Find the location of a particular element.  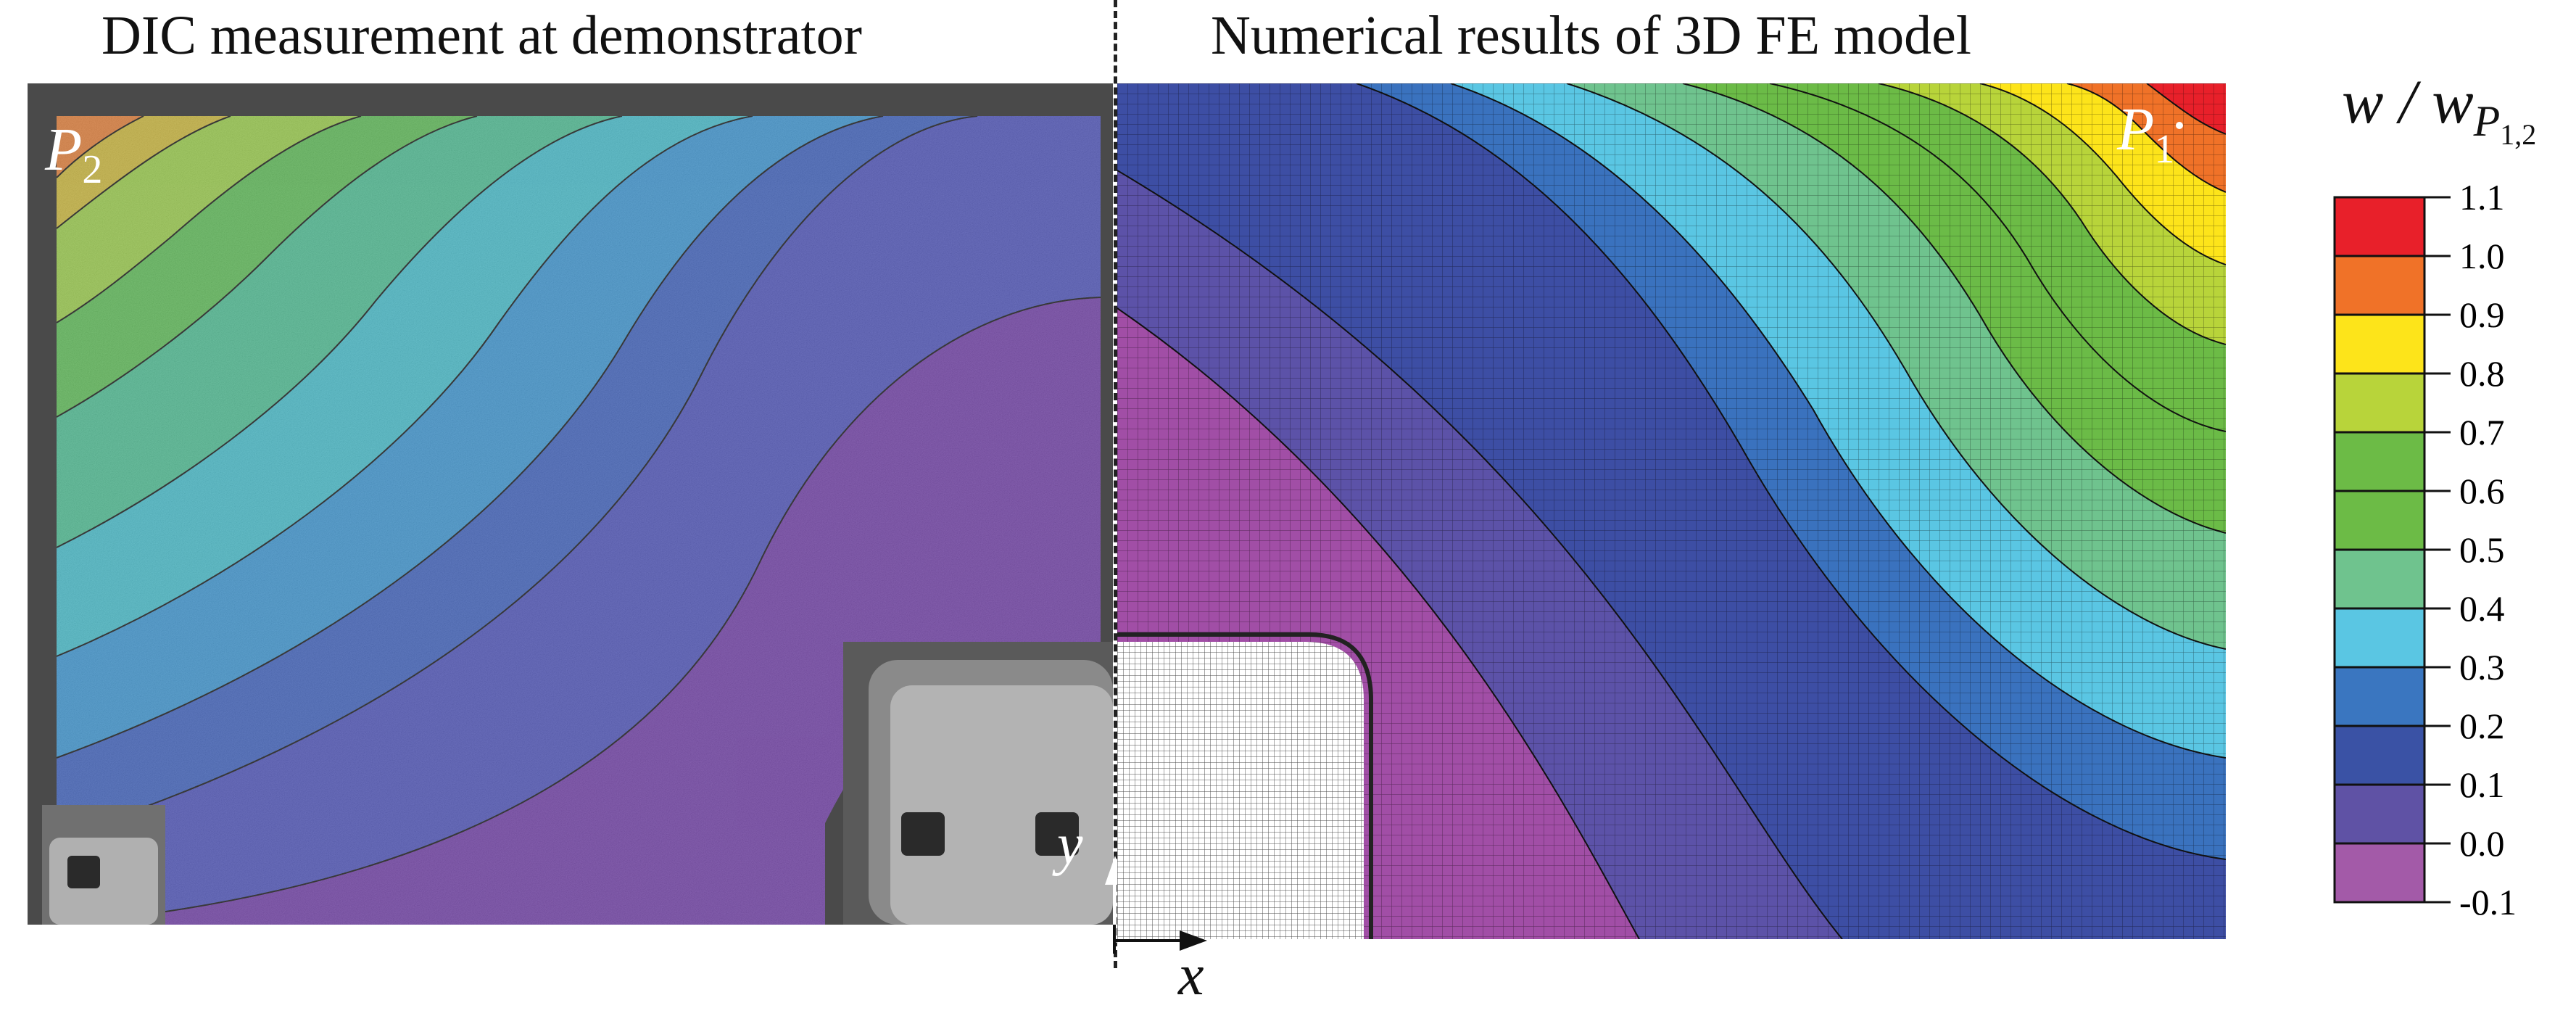

x-axis-label: x is located at coordinates (1191, 975).